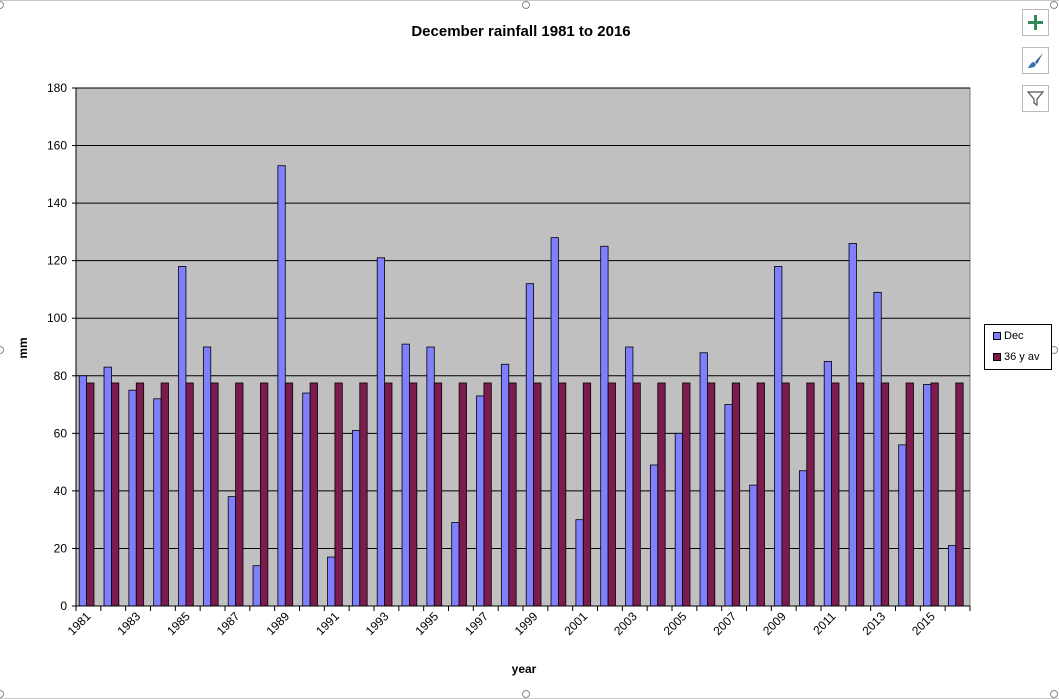  I want to click on y-tick-label: 0, so click(63, 606).